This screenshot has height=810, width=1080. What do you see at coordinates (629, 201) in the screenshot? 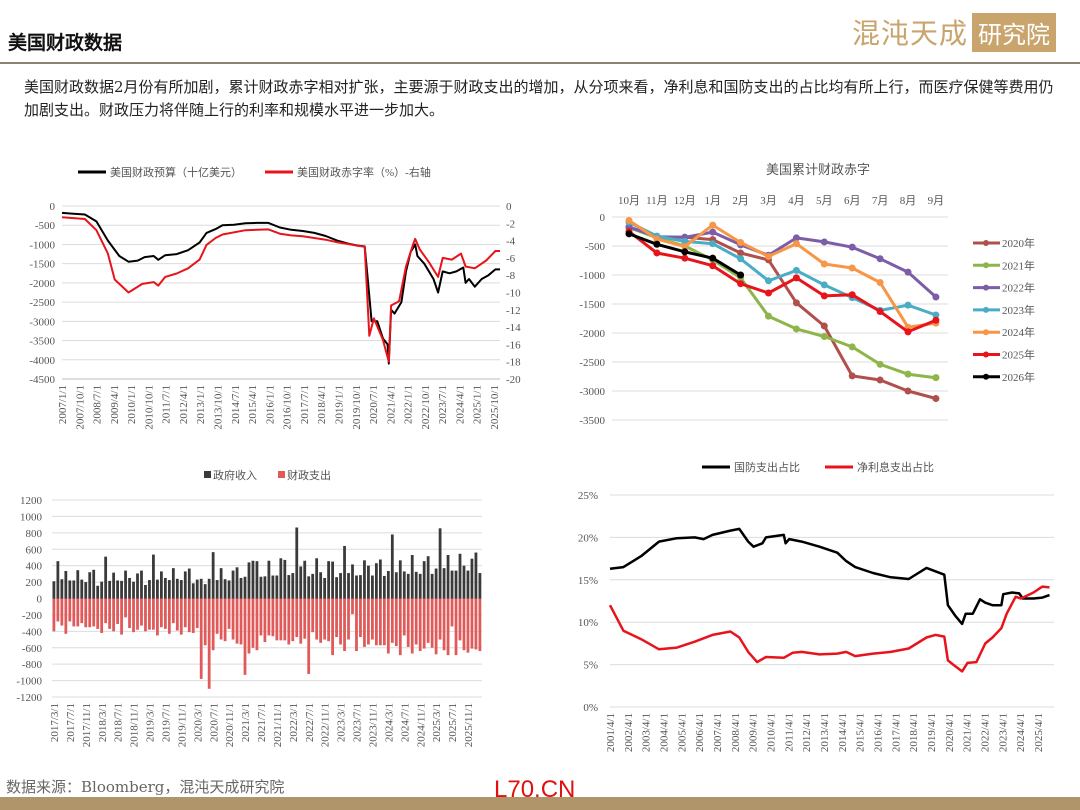
I see `month-label: 10月` at bounding box center [629, 201].